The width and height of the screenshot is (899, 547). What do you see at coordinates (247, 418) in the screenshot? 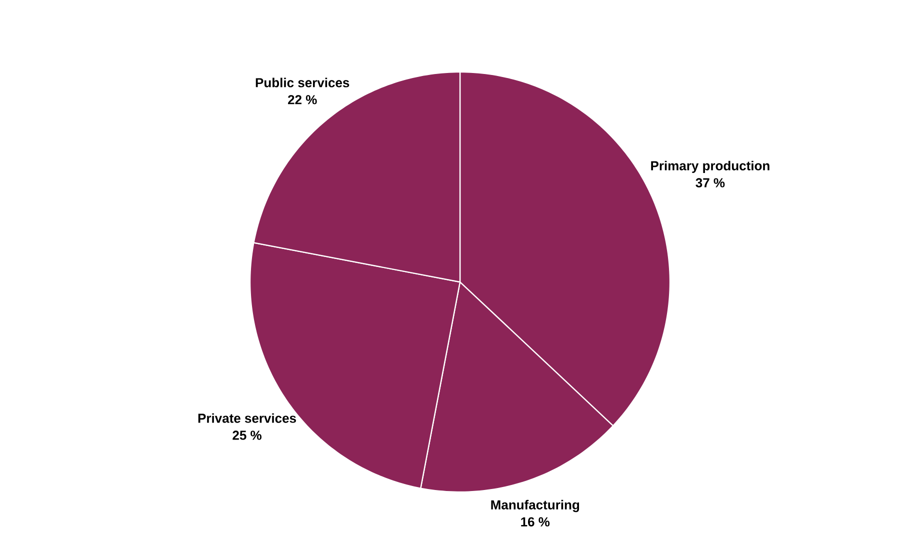
I see `slice-label: Private services` at bounding box center [247, 418].